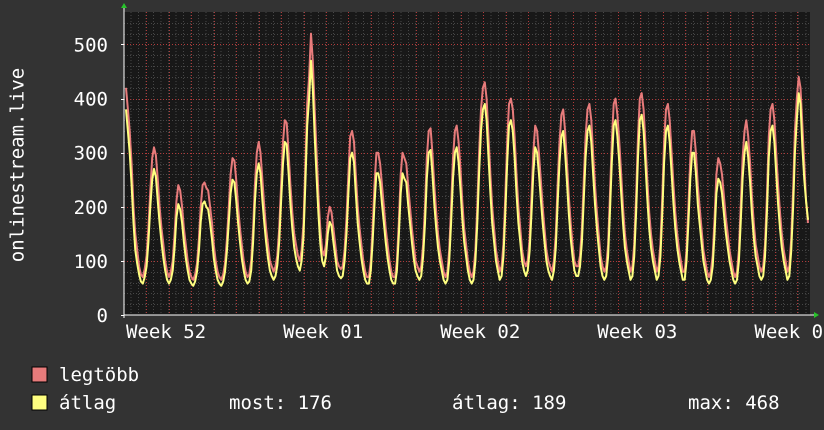 Image resolution: width=824 pixels, height=430 pixels. What do you see at coordinates (734, 403) in the screenshot?
I see `stat-max: max: 468` at bounding box center [734, 403].